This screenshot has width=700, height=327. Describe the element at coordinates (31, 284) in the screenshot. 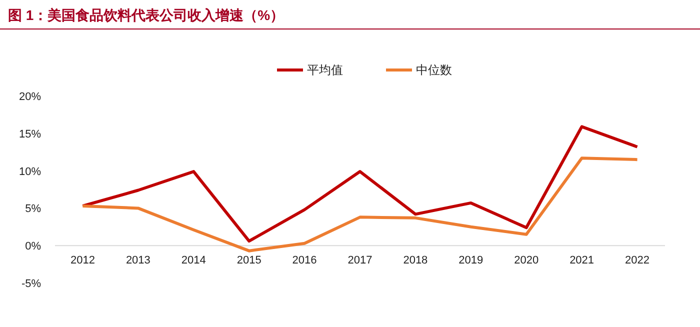

I see `y-tick-label: -5%` at that location.